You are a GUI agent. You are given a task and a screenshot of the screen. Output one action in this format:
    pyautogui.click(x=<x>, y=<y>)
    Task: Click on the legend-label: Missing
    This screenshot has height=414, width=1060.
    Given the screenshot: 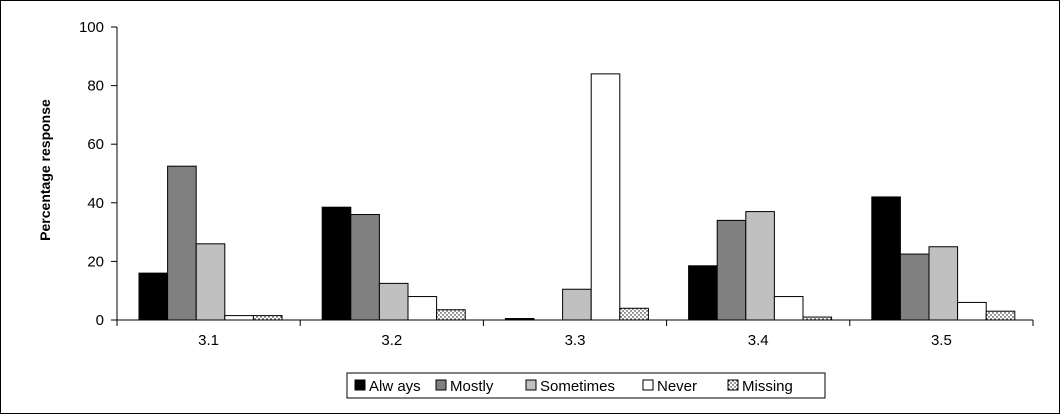 What is the action you would take?
    pyautogui.click(x=767, y=386)
    